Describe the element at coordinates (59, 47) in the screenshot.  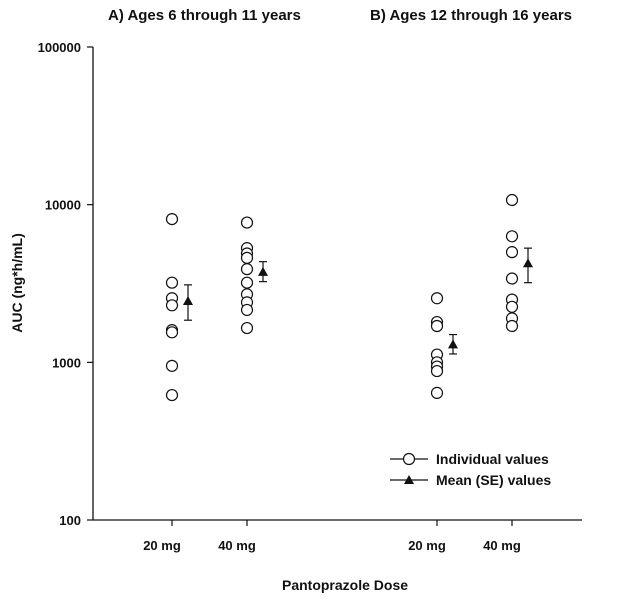
I see `y-tick-label: 100000` at that location.